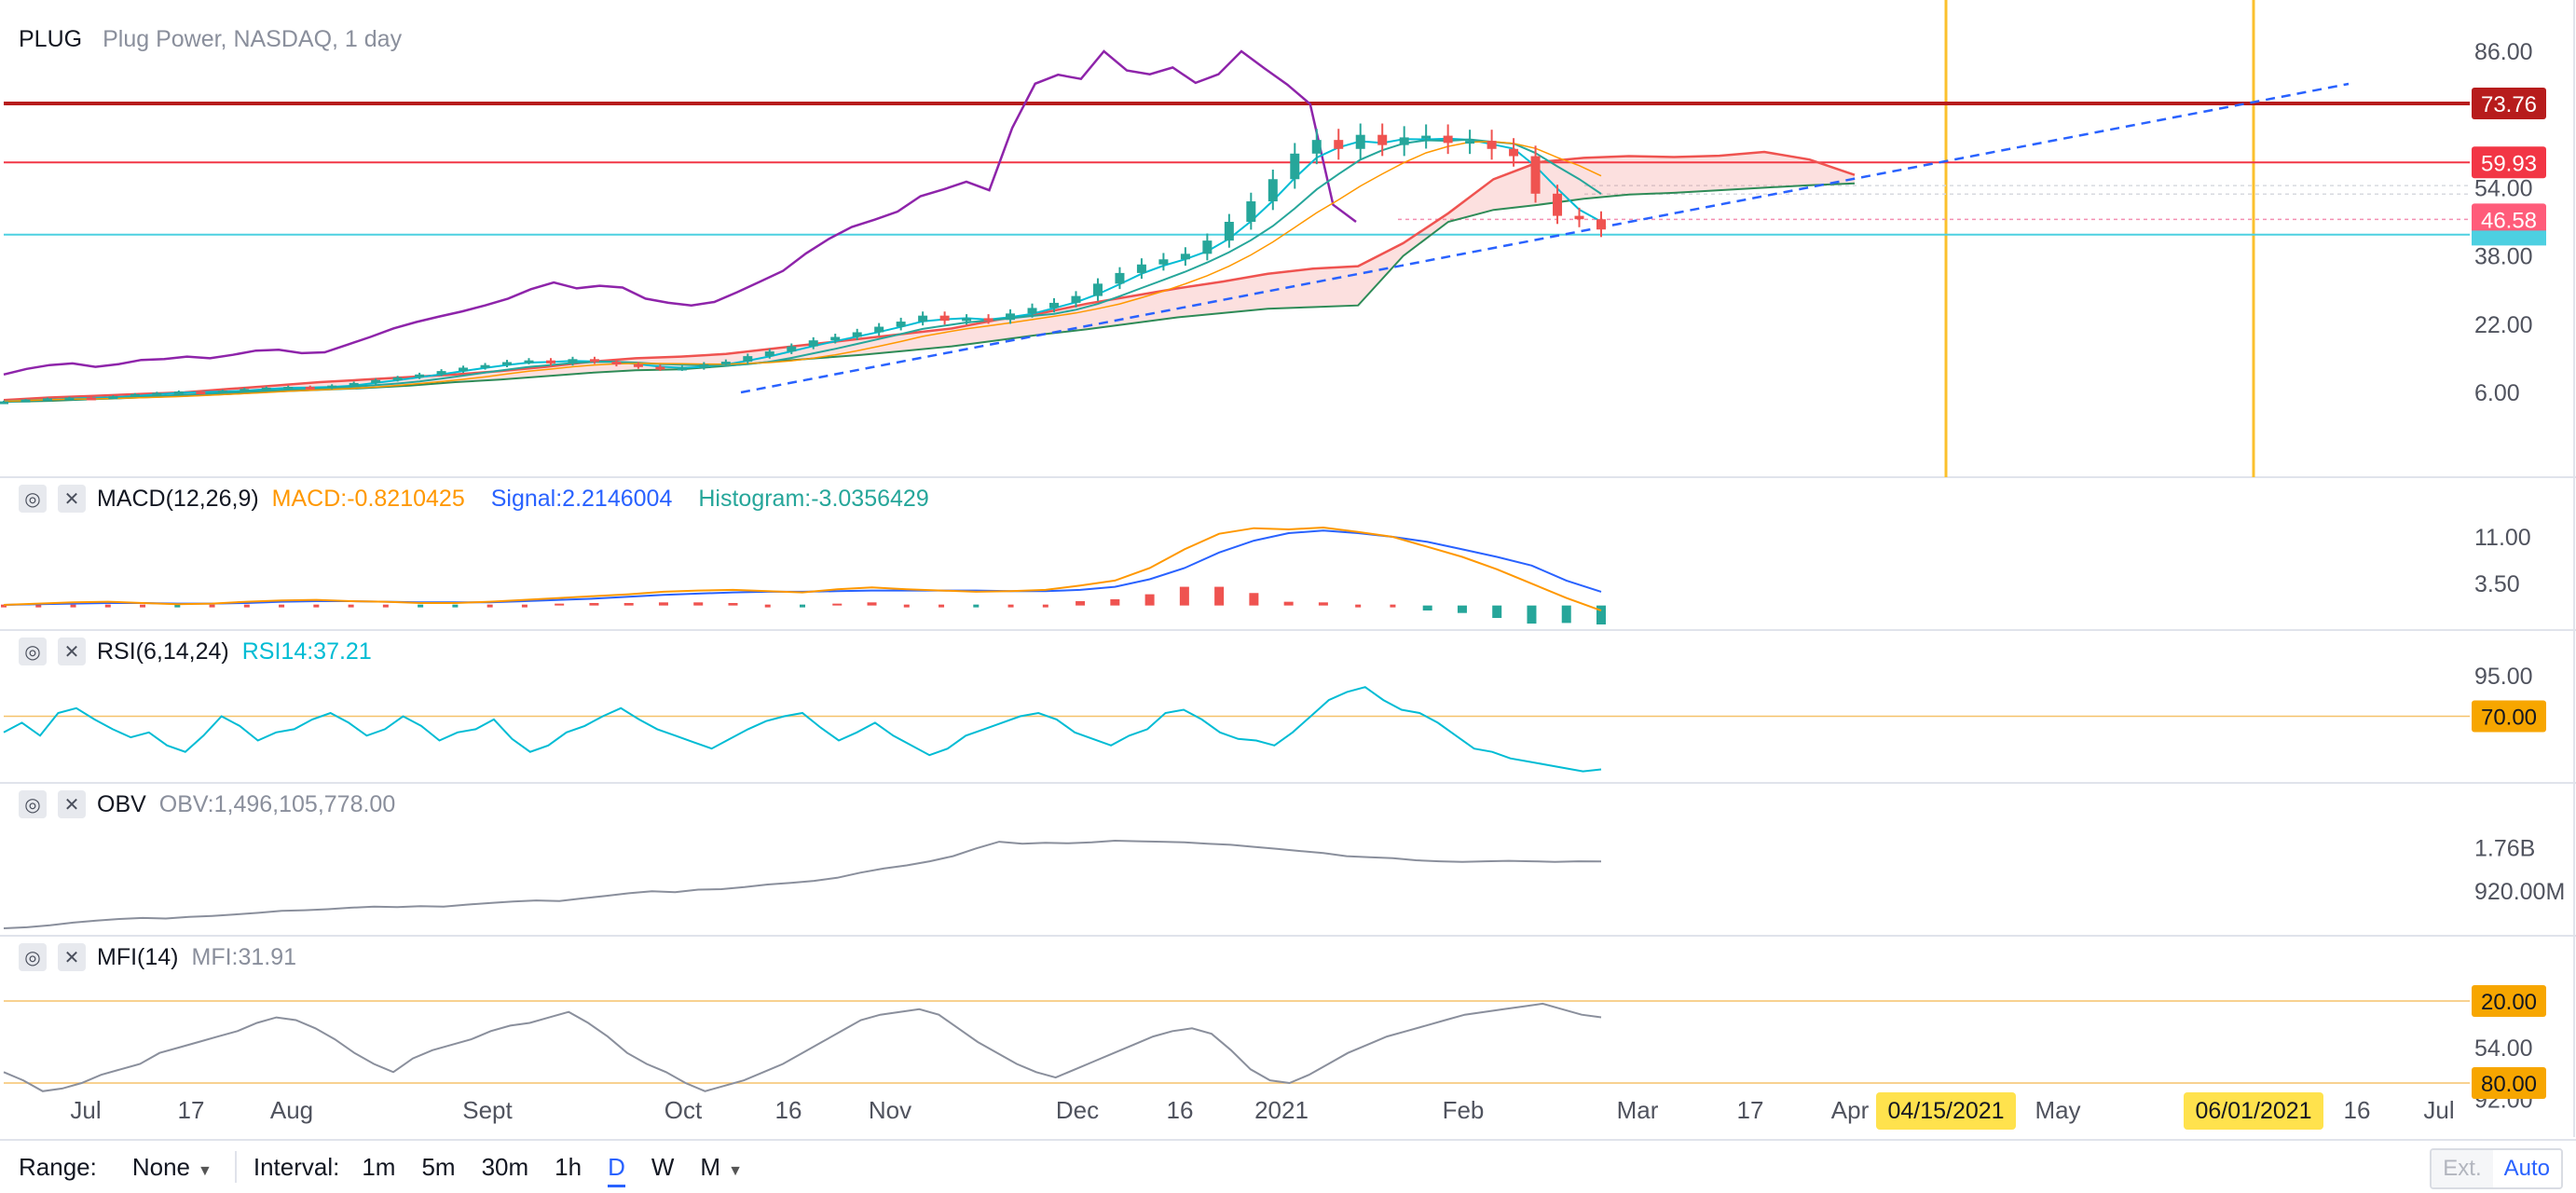 The height and width of the screenshot is (1193, 2576). Describe the element at coordinates (802, 729) in the screenshot. I see `rsi-line` at that location.